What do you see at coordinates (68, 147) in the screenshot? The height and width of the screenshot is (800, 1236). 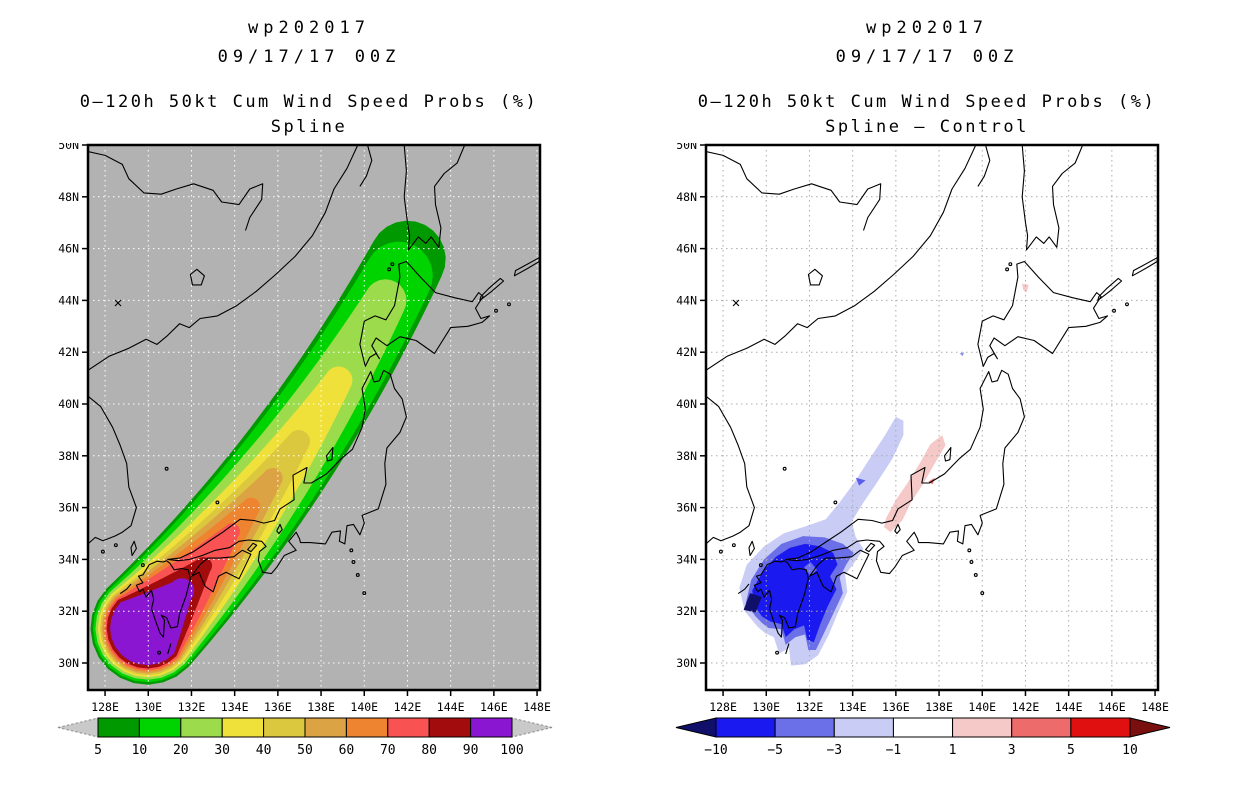 I see `svg-text: 50N` at bounding box center [68, 147].